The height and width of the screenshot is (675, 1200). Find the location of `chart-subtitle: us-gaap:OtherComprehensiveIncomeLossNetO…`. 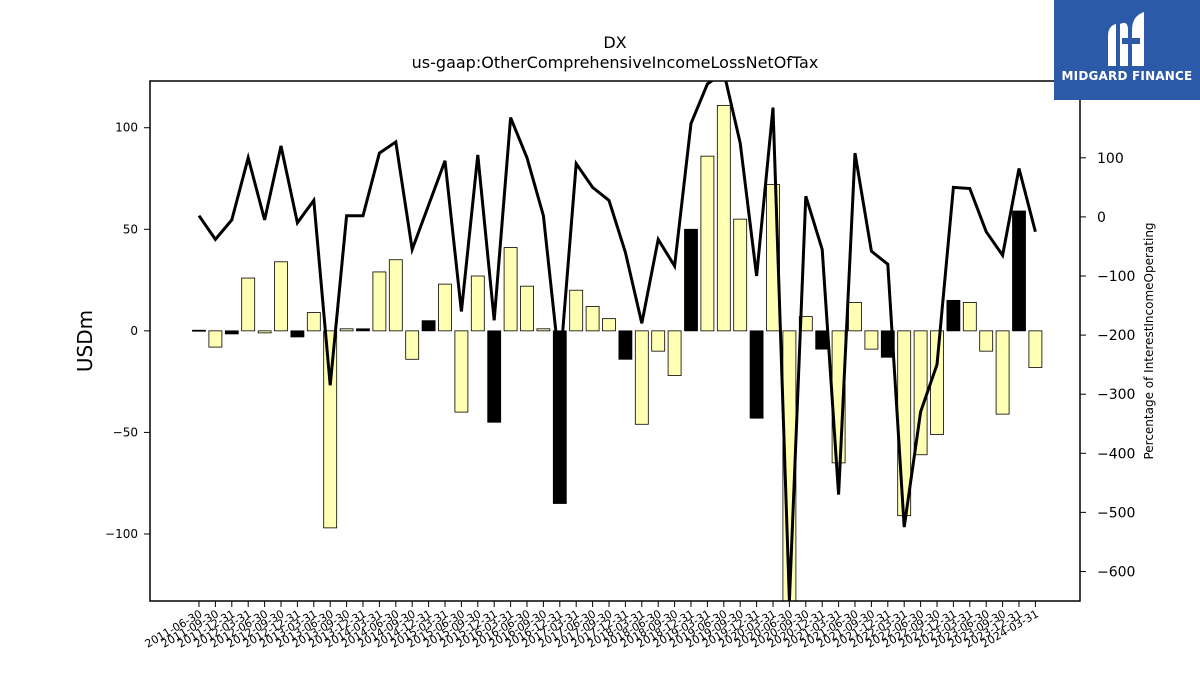

chart-subtitle: us-gaap:OtherComprehensiveIncomeLossNetO… is located at coordinates (615, 62).